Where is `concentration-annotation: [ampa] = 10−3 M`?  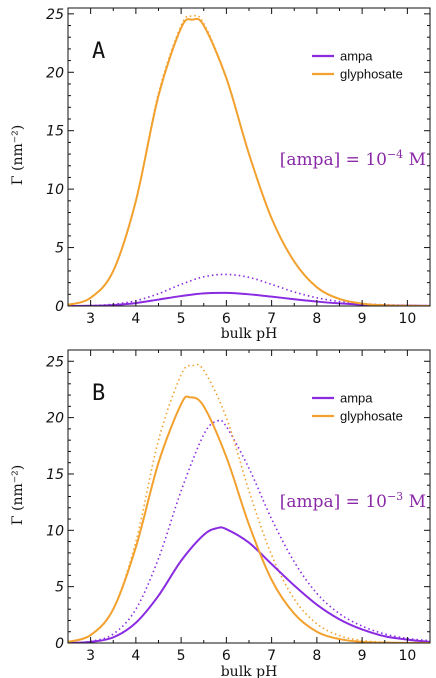
concentration-annotation: [ampa] = 10−3 M is located at coordinates (353, 501).